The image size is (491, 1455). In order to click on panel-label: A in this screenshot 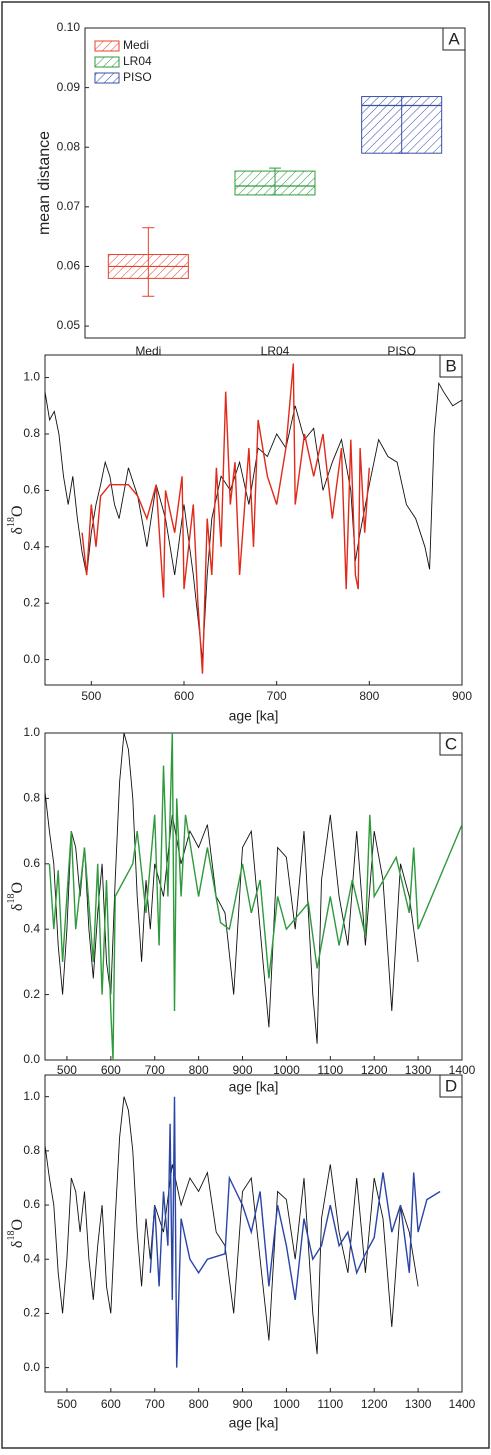, I will do `click(454, 38)`.